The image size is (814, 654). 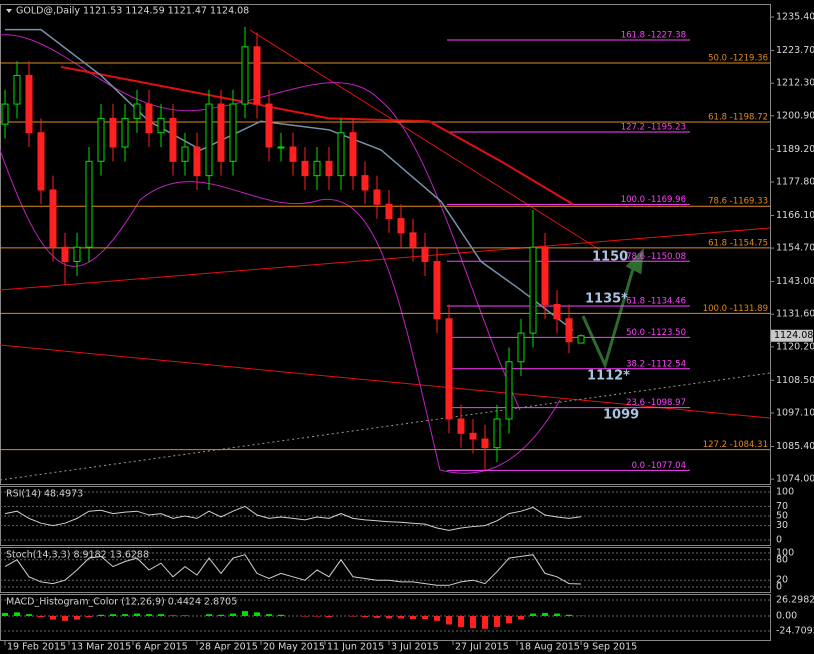 What do you see at coordinates (228, 647) in the screenshot?
I see `x-tick-label: 28 Apr 2015` at bounding box center [228, 647].